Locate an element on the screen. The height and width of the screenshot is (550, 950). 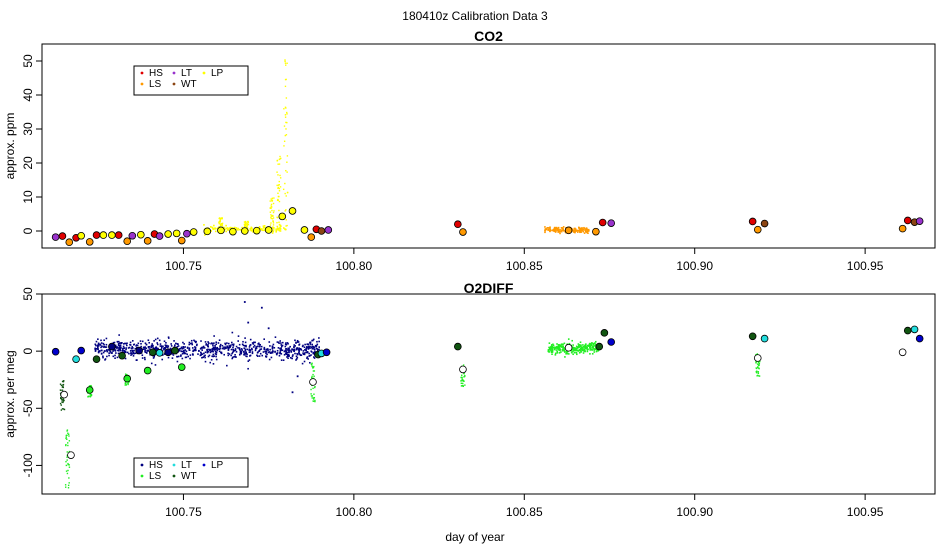
x-tick-label: 100.75 is located at coordinates (183, 512).